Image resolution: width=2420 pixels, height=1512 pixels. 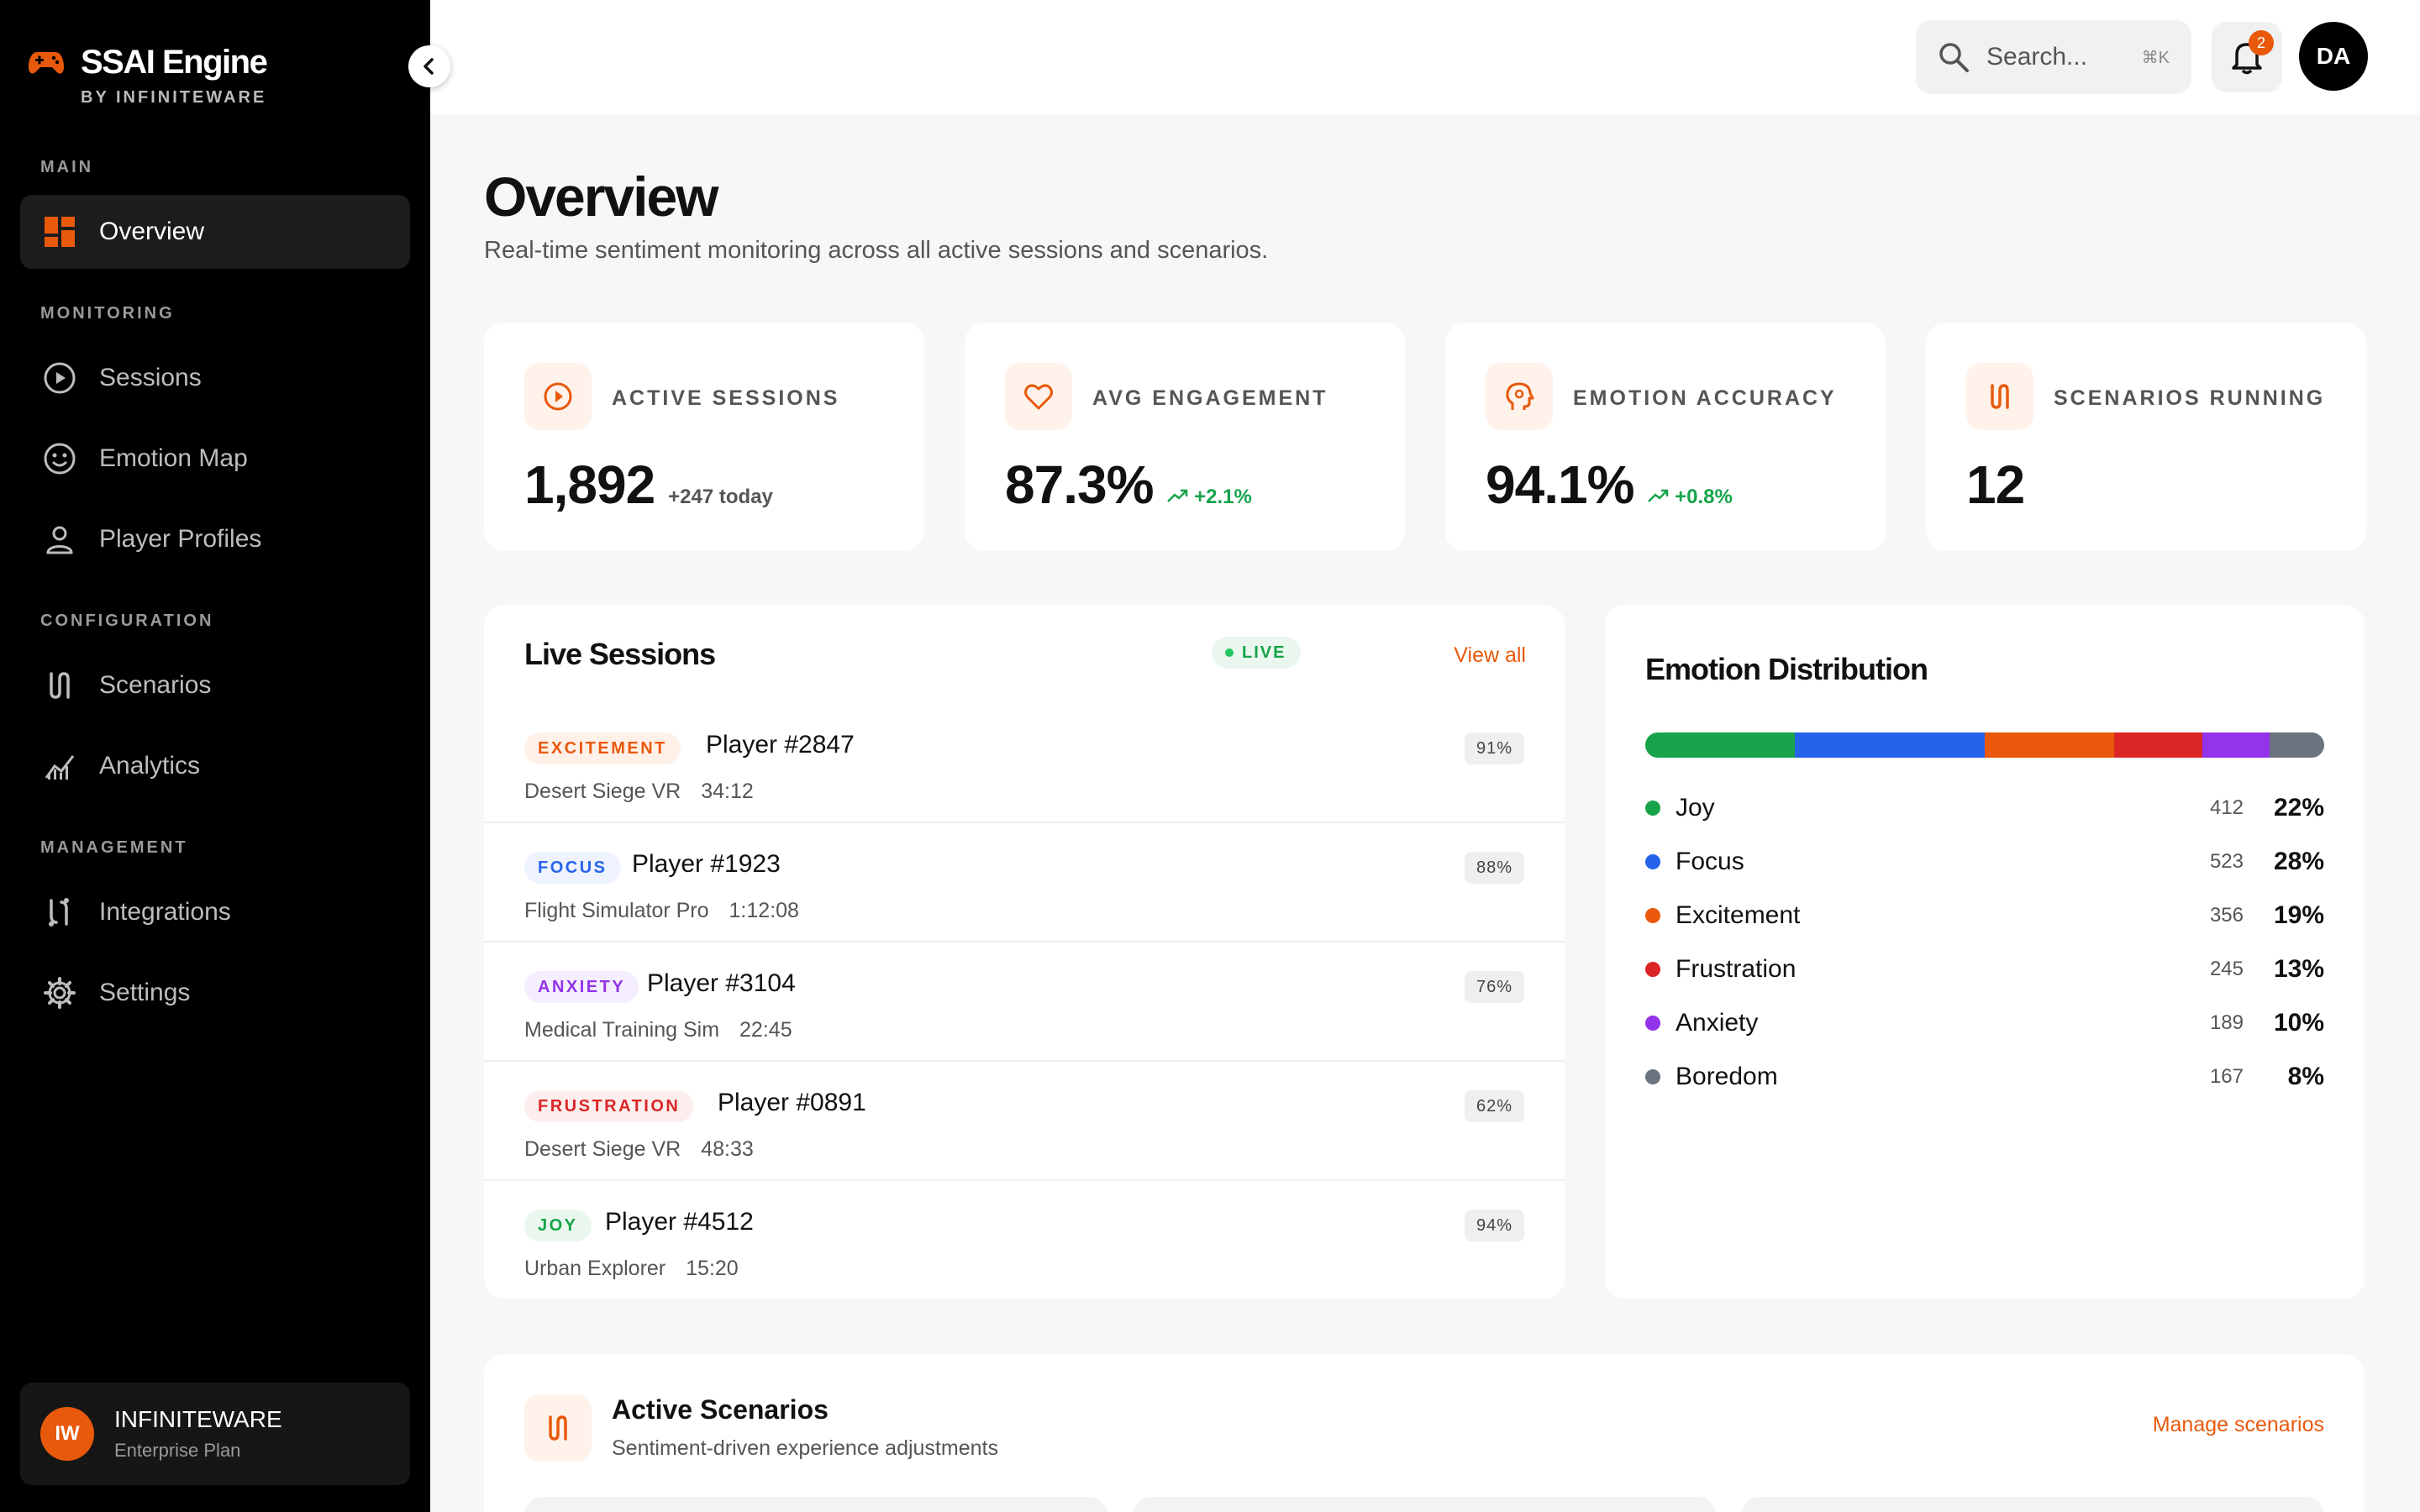 I want to click on nav-section-configuration: CONFIGURATION, so click(x=127, y=621).